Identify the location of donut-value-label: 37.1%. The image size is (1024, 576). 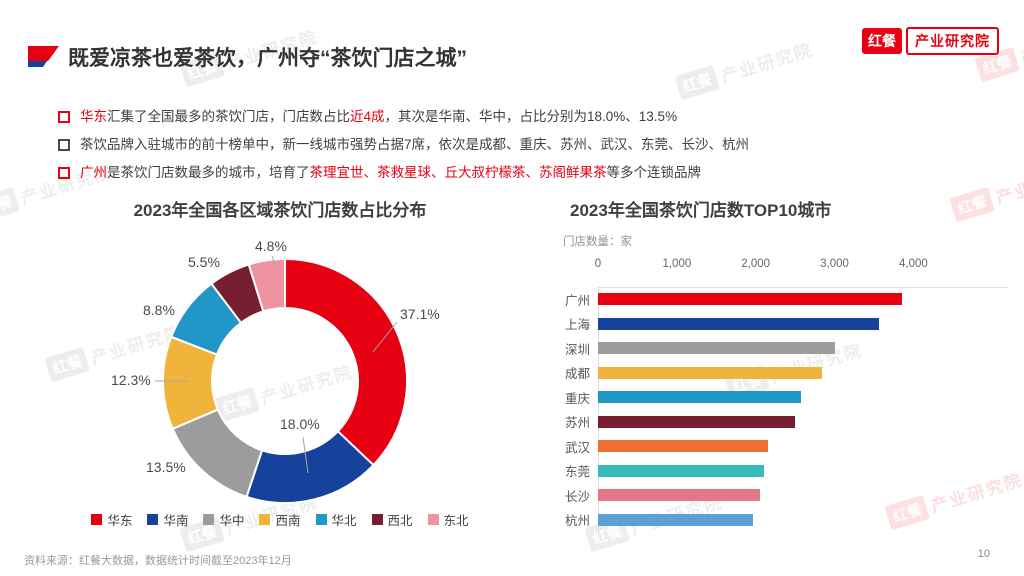
(420, 314).